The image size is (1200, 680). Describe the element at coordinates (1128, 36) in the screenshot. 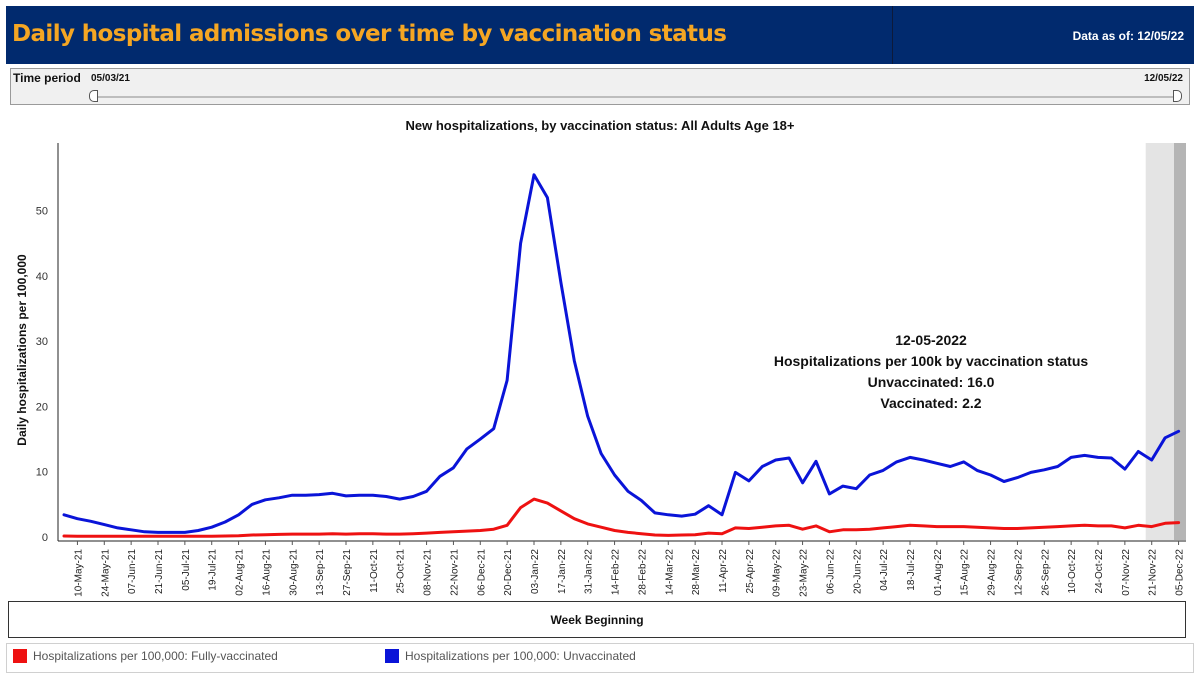

I see `data-as-of: Data as of: 12/05/22` at that location.